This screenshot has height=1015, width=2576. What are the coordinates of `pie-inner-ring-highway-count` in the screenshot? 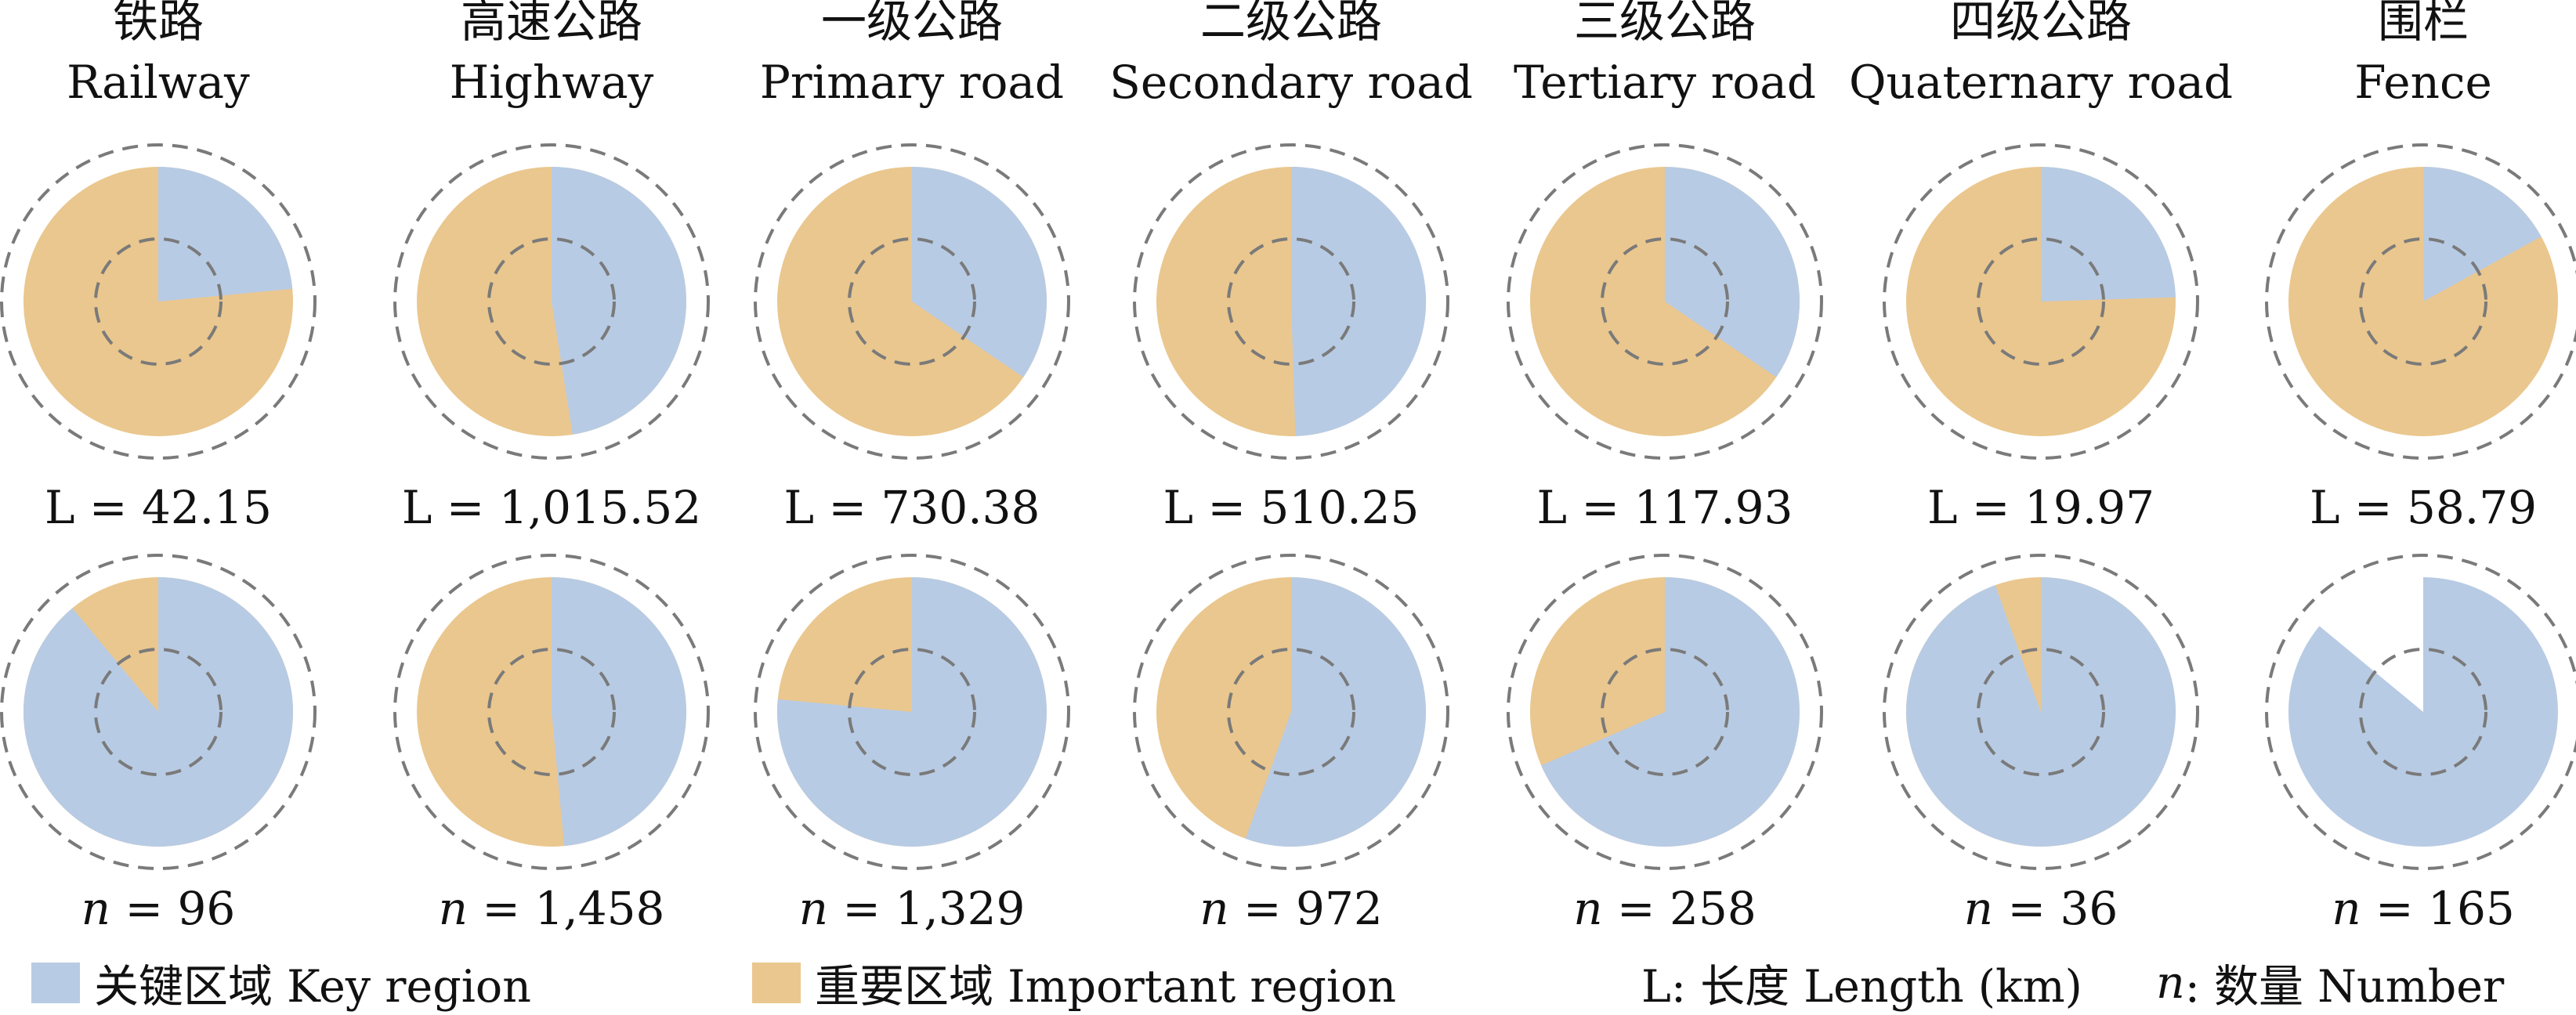 It's located at (552, 712).